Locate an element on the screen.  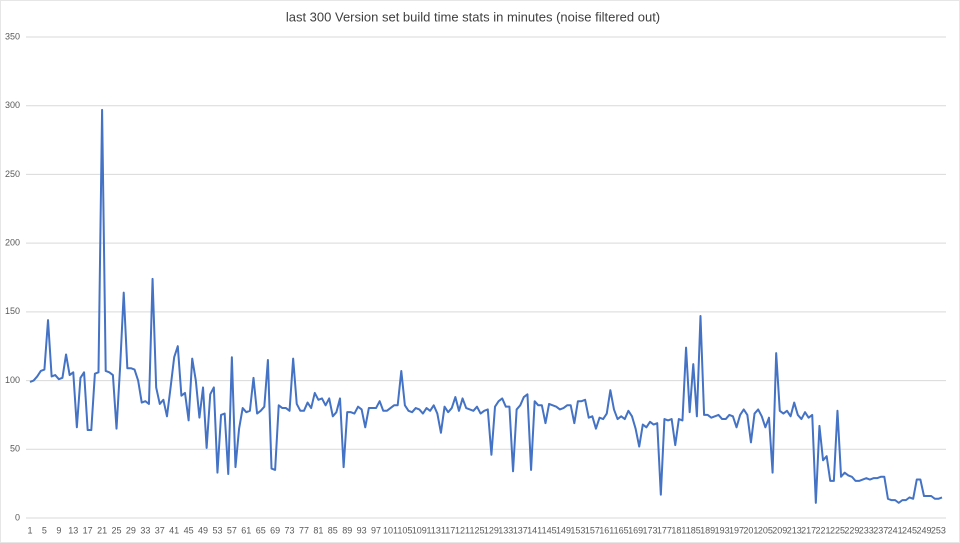
x-tick-label: 9 is located at coordinates (58, 530).